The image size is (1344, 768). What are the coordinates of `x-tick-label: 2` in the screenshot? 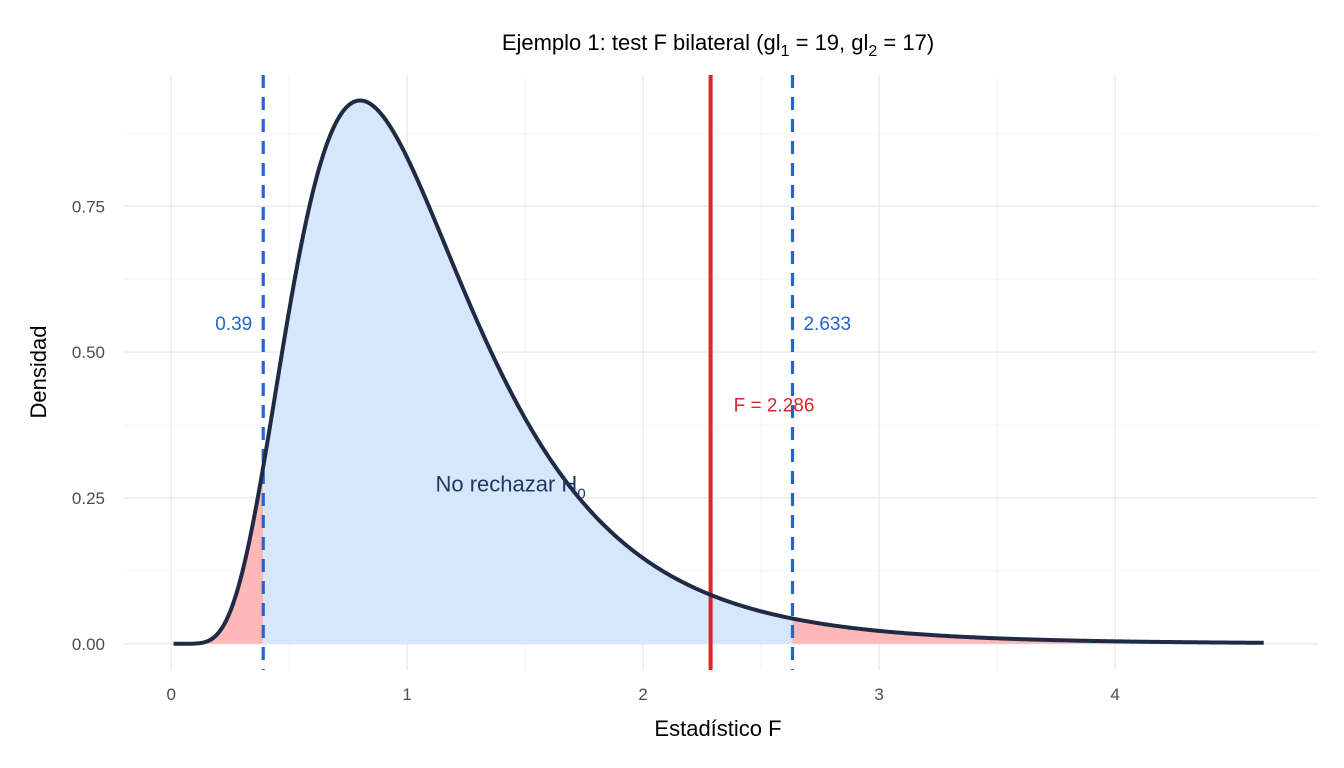 It's located at (642, 694).